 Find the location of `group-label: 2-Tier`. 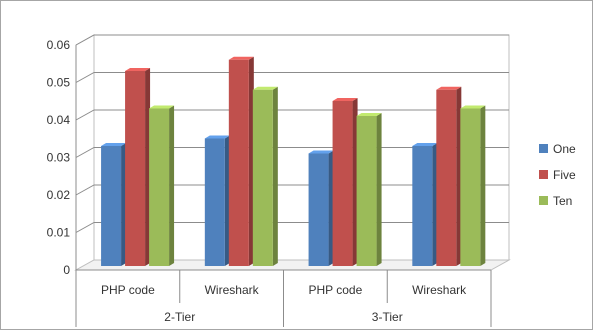

group-label: 2-Tier is located at coordinates (179, 317).